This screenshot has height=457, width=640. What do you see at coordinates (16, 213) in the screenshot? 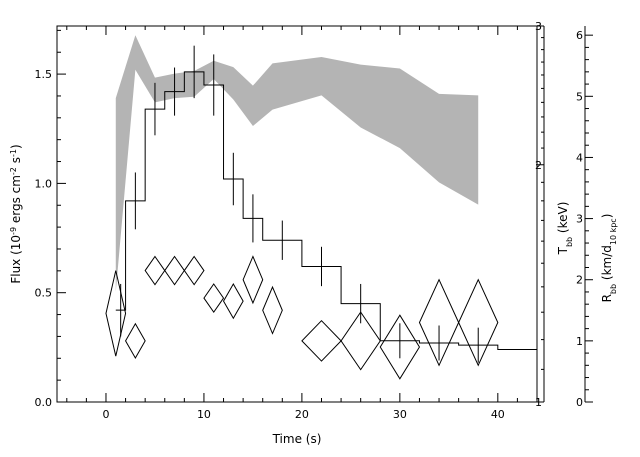
I see `flux-axis-title: Flux (10-9 ergs cm-2 s-1)` at bounding box center [16, 213].